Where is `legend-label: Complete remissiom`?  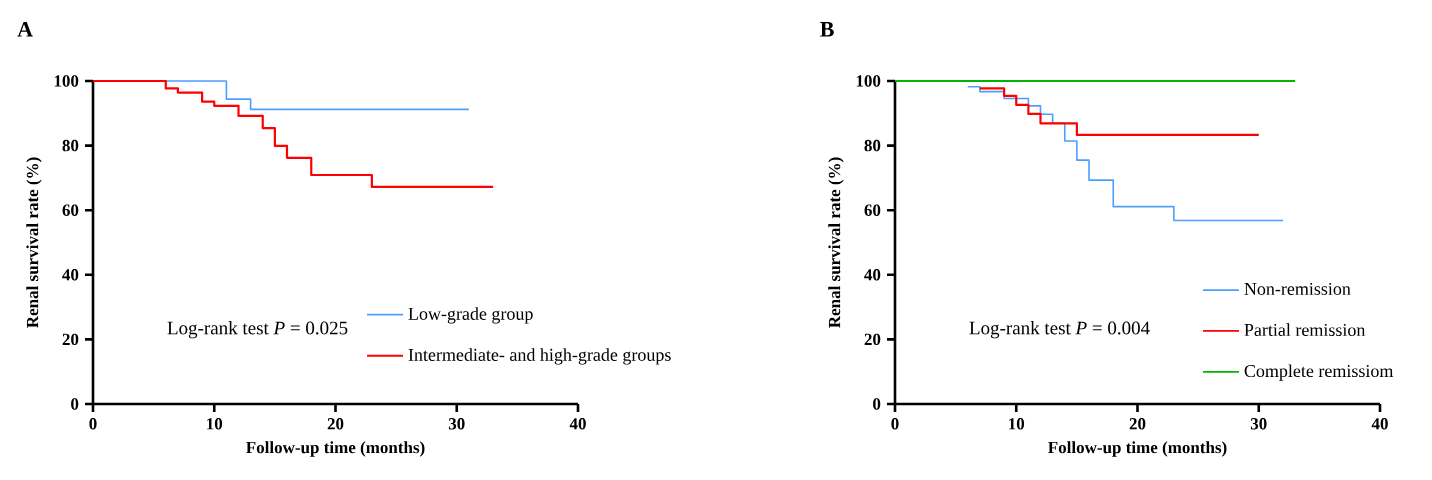
legend-label: Complete remissiom is located at coordinates (1319, 372).